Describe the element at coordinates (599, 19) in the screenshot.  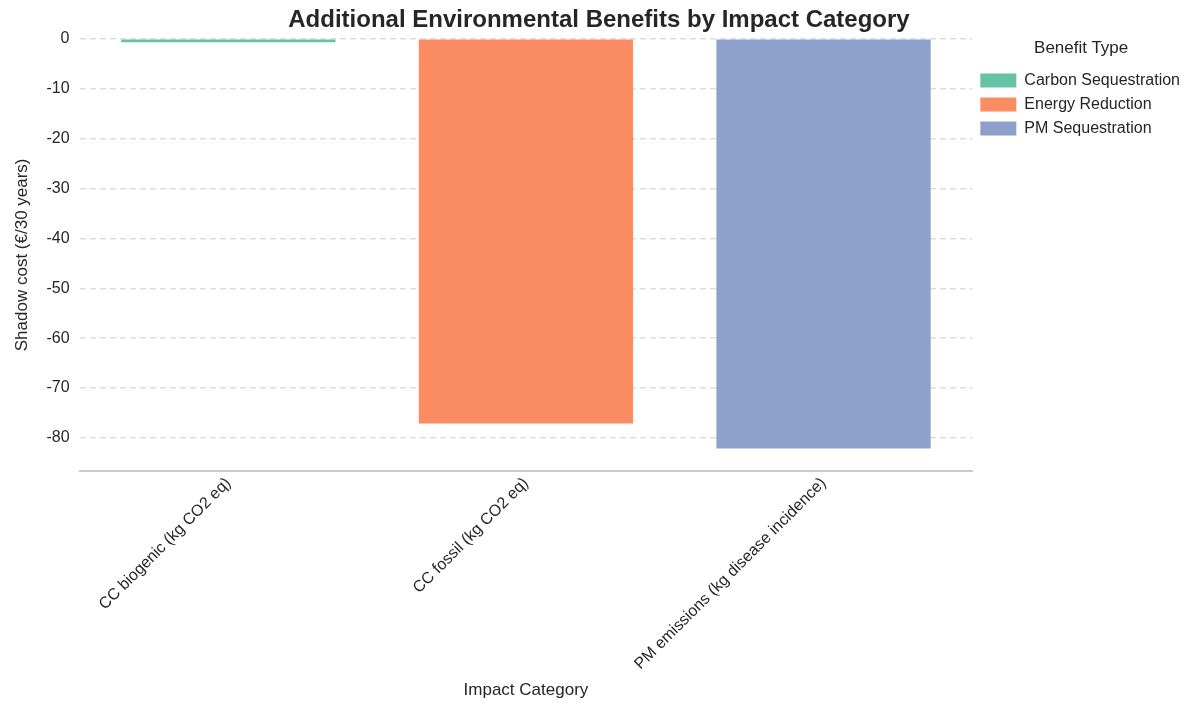
I see `chart-title: Additional Environmental Benefits by Impact Category` at that location.